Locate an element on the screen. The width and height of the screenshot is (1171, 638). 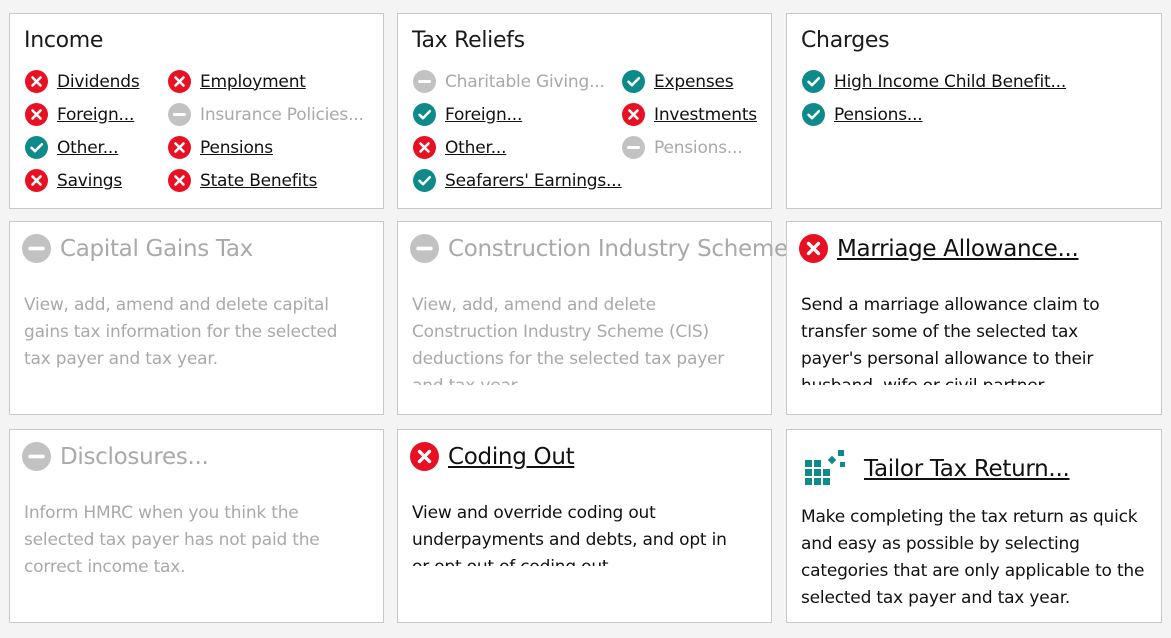
cis-title: Construction Industry Scheme is located at coordinates (618, 248).